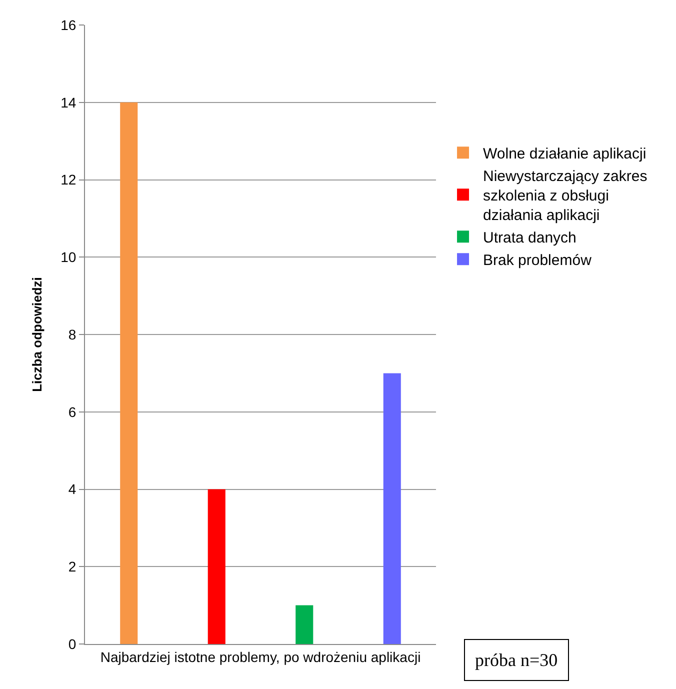 This screenshot has height=689, width=676. Describe the element at coordinates (68, 24) in the screenshot. I see `y-tick-label: 16` at that location.